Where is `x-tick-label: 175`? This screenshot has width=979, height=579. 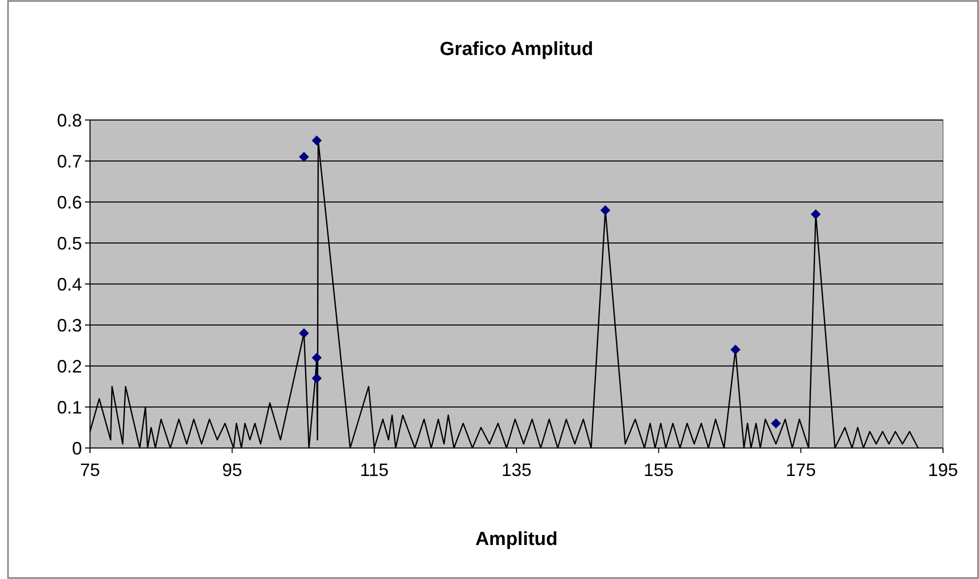
x-tick-label: 175 is located at coordinates (801, 470).